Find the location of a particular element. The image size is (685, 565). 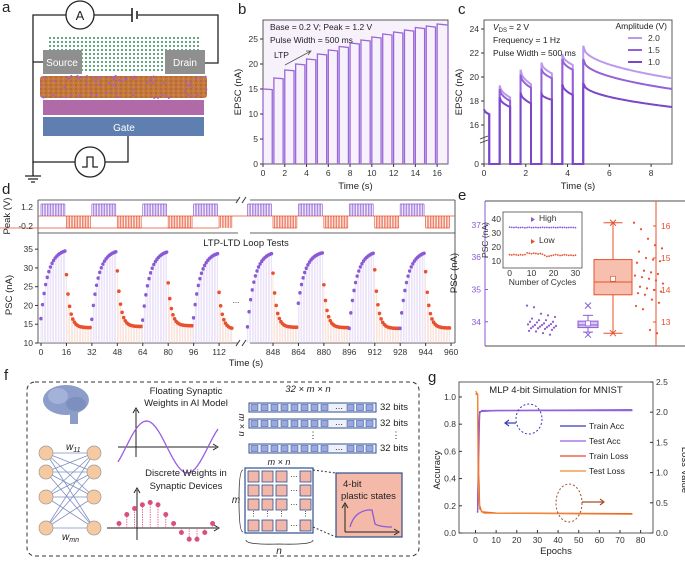

plastic-states-label-1: 4-bit is located at coordinates (352, 484).